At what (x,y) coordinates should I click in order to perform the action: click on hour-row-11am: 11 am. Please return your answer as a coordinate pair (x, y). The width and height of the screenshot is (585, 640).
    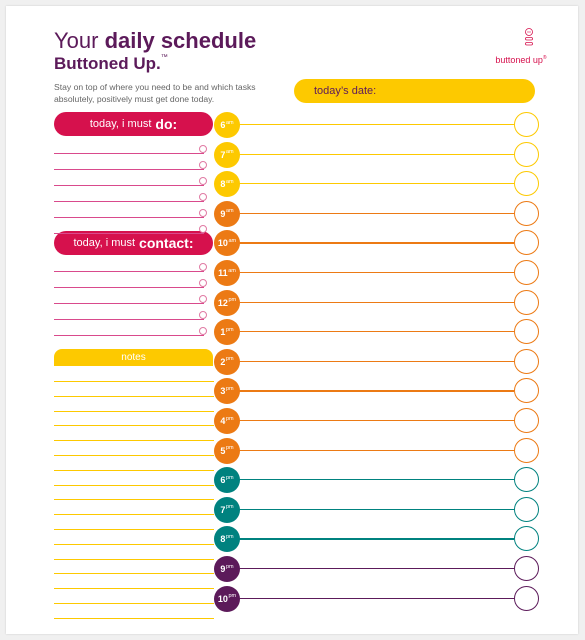
    Looking at the image, I should click on (377, 273).